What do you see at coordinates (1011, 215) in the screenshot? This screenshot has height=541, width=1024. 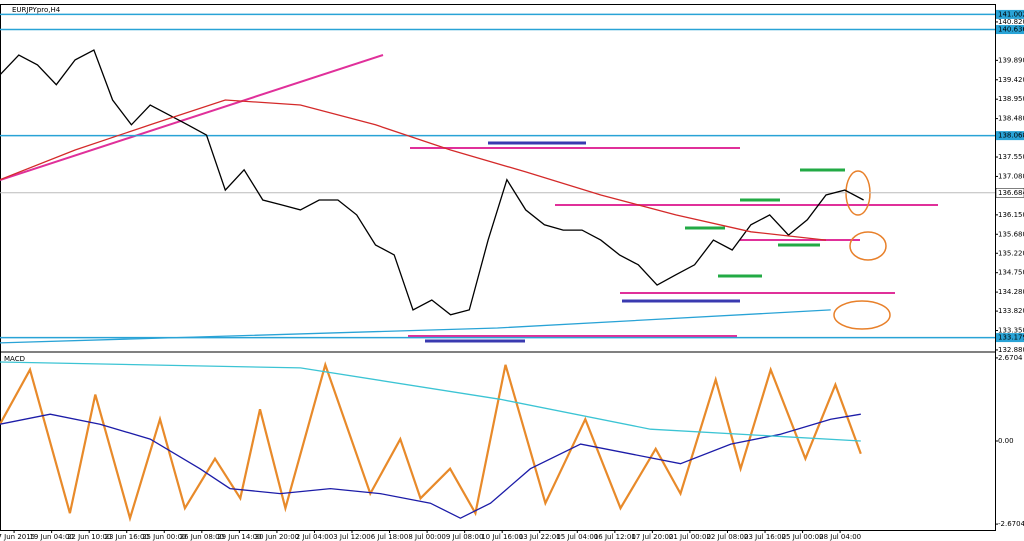 I see `y-tick-label: 136.150` at bounding box center [1011, 215].